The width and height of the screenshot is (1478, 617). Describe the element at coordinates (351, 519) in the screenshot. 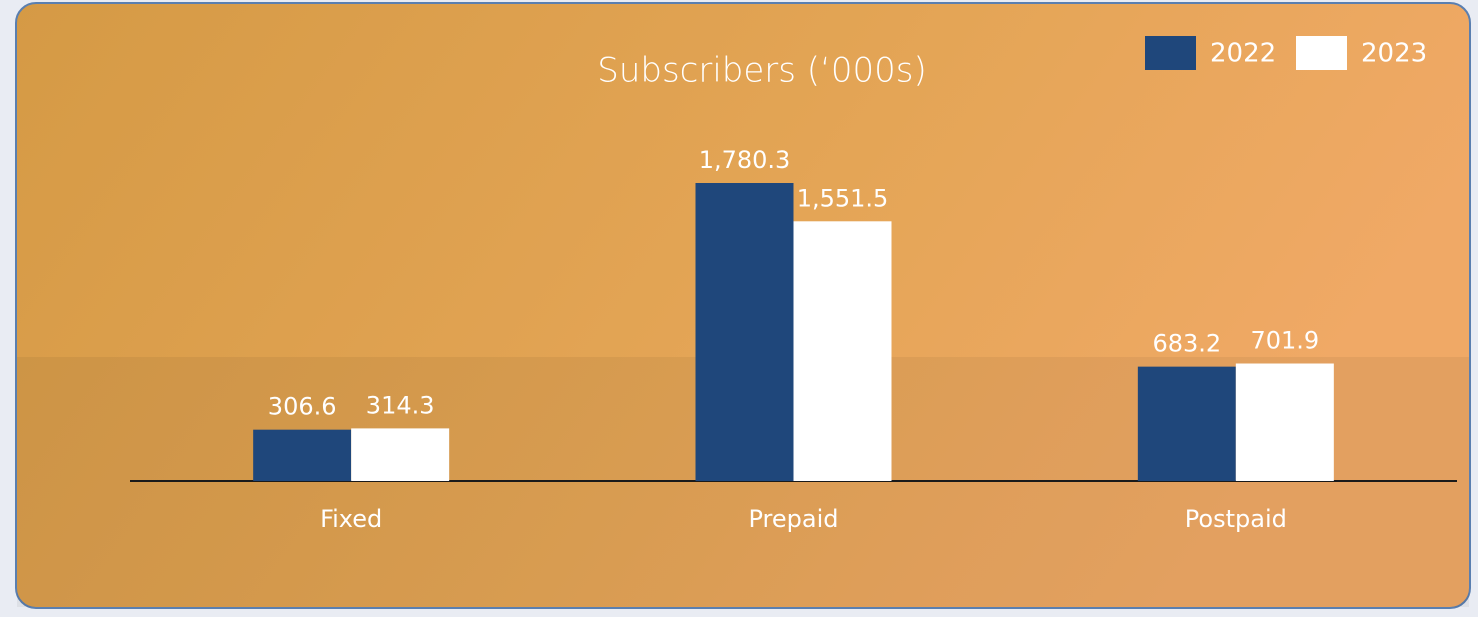

I see `x-tick-label: Fixed` at that location.